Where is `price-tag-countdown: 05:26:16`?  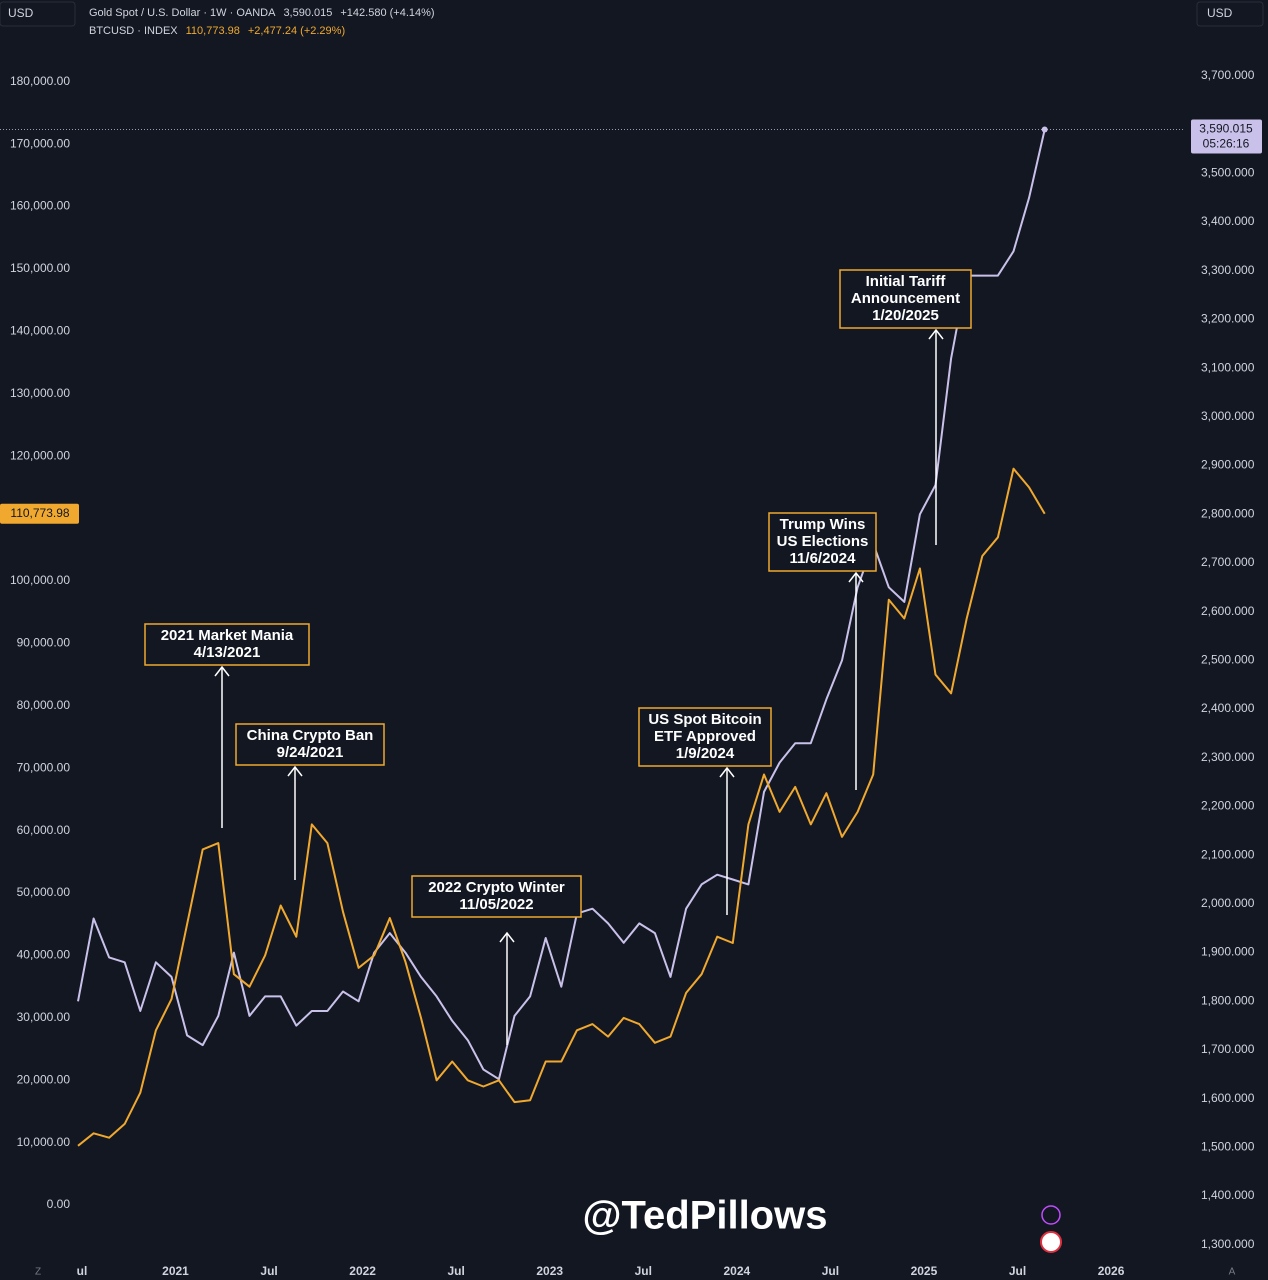
price-tag-countdown: 05:26:16 is located at coordinates (1226, 144).